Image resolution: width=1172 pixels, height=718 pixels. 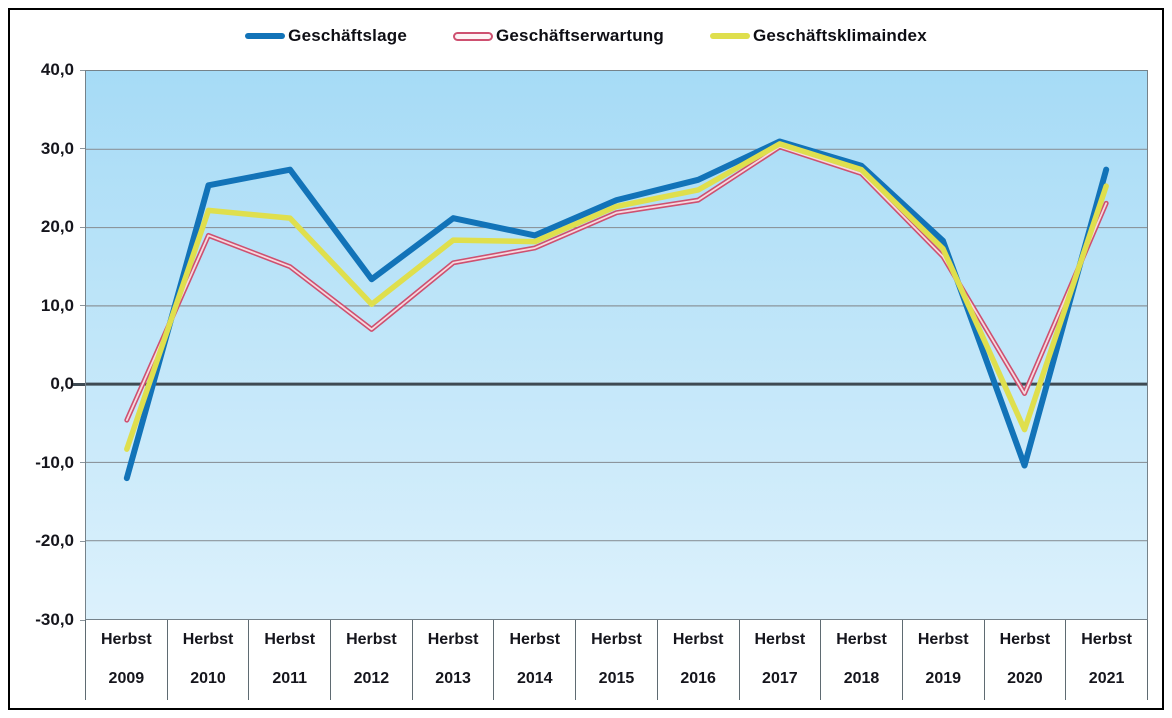 I want to click on legend-item-1: Geschäftslage, so click(x=326, y=36).